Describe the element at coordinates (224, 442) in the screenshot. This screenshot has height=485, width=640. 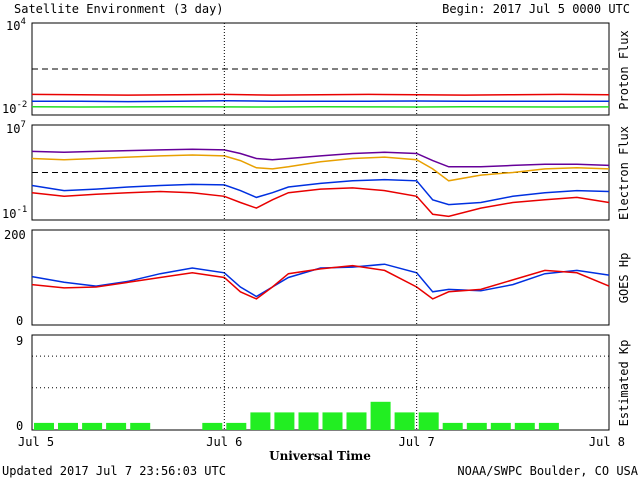
I see `x-tick-label: Jul 6` at that location.